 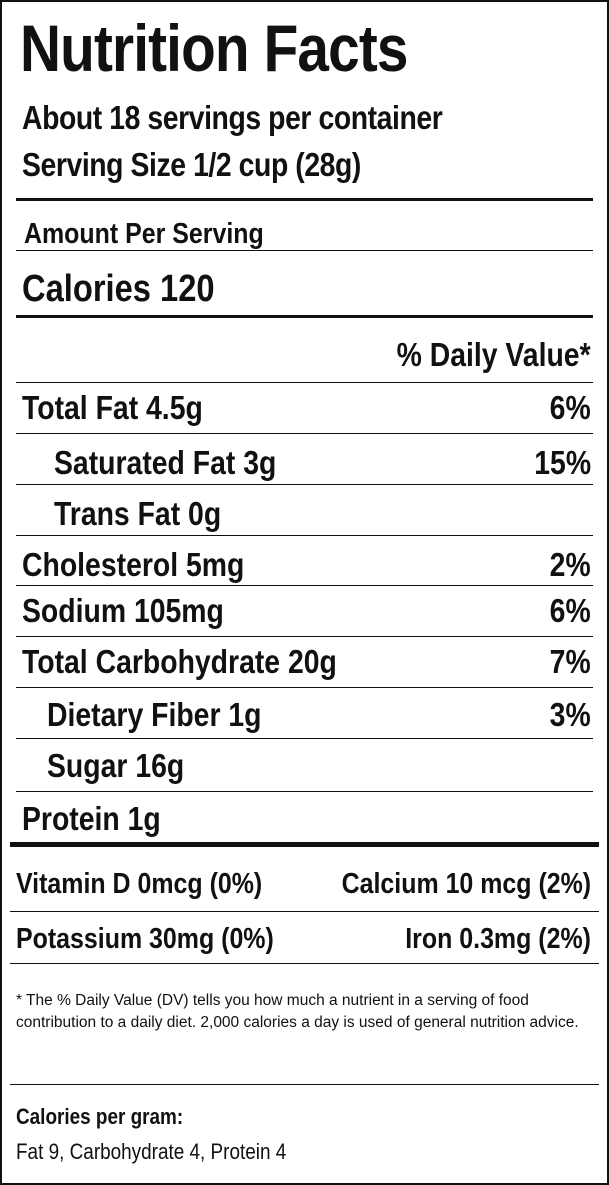 I want to click on calcium: Calcium 10 mcg (2%), so click(x=466, y=884).